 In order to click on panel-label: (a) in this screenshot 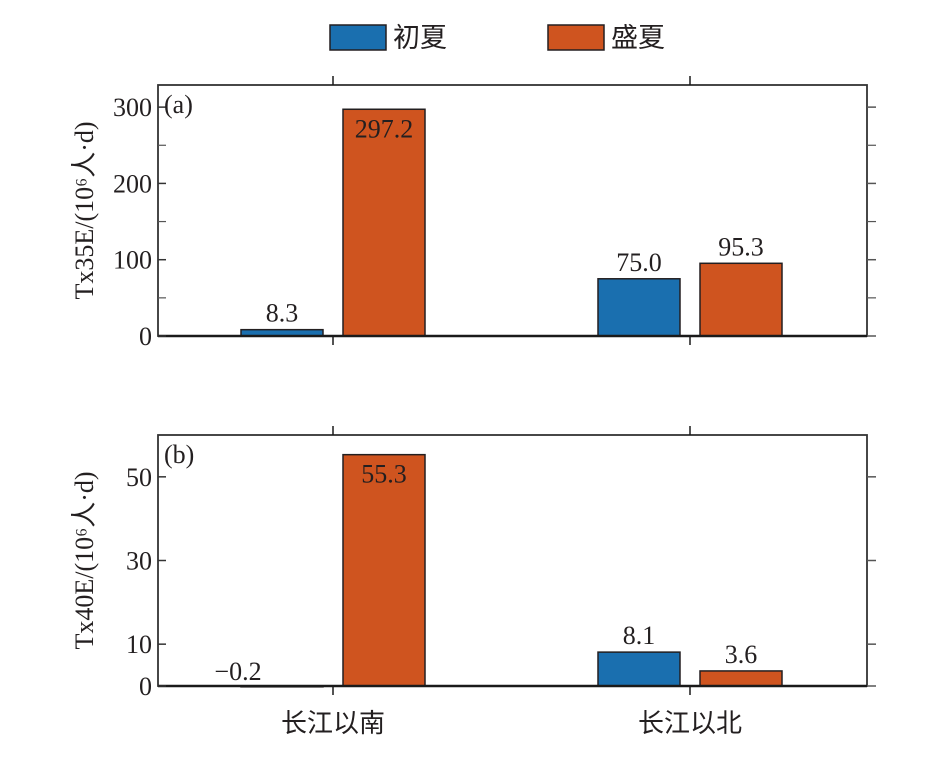, I will do `click(178, 104)`.